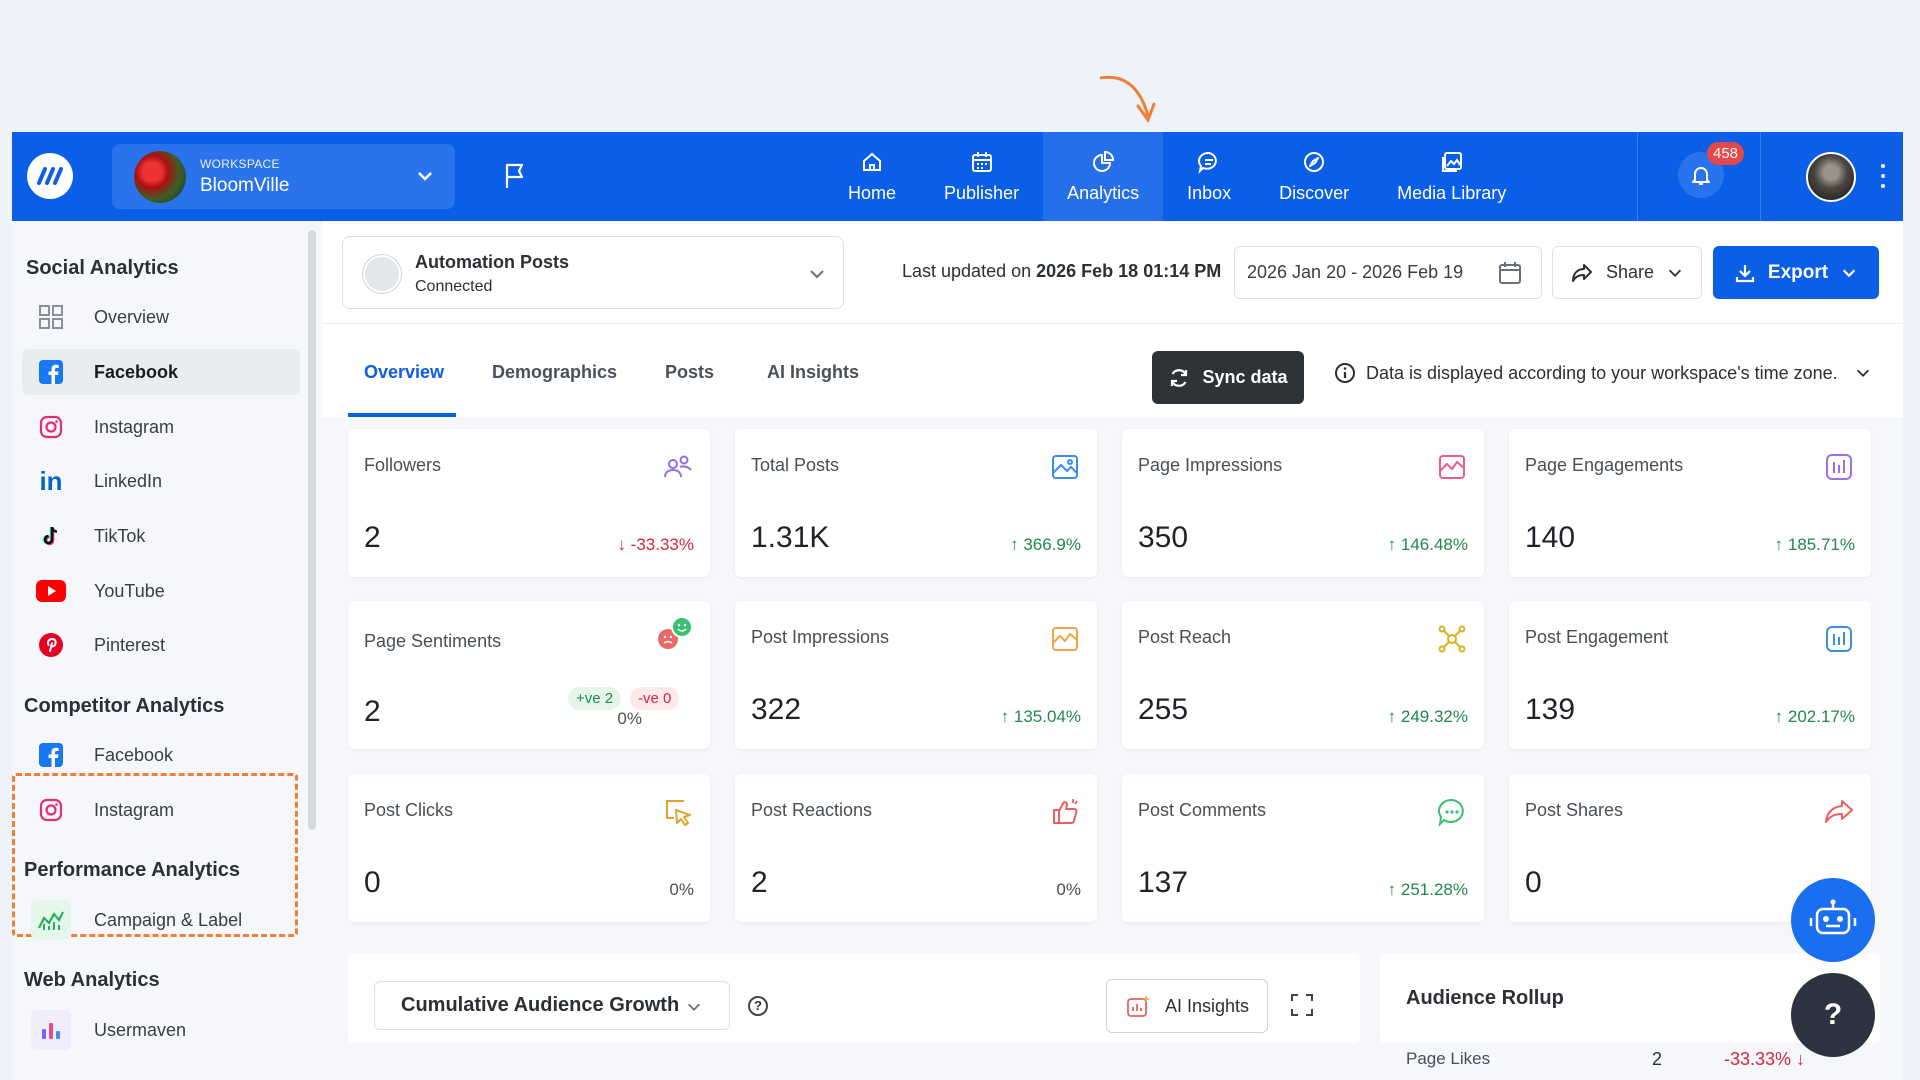 This screenshot has height=1080, width=1920. I want to click on nav-home: Home, so click(872, 176).